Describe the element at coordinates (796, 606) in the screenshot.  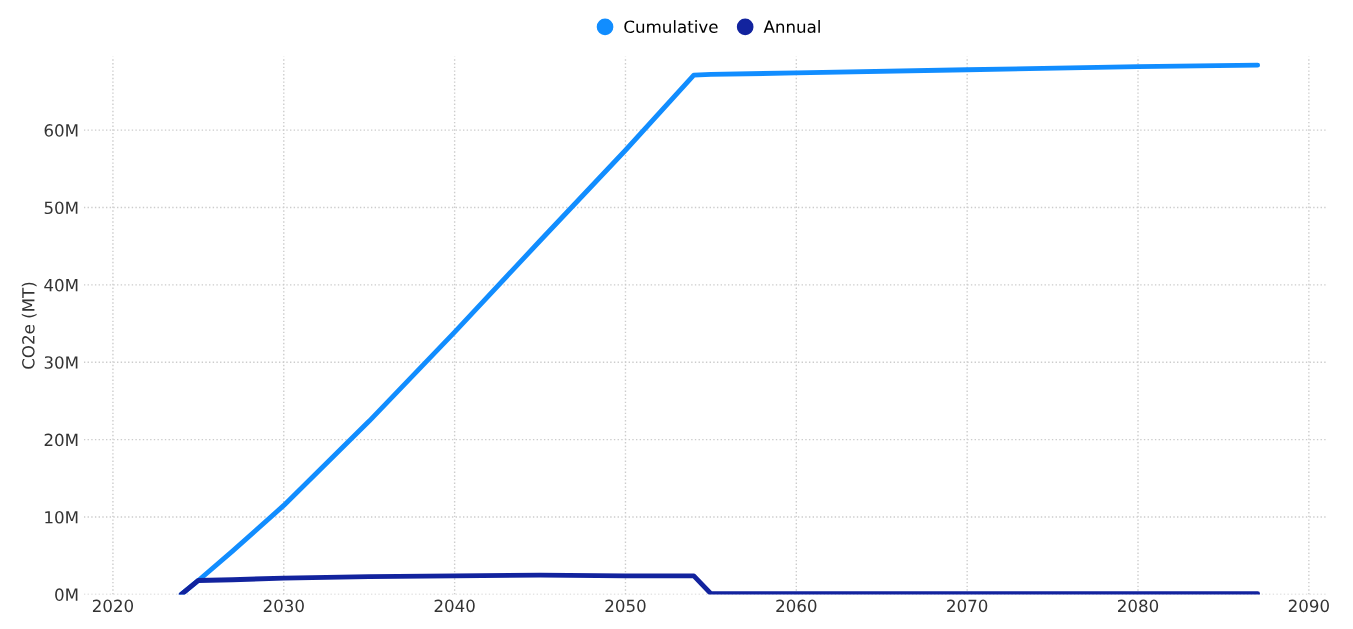
I see `x-tick-label: 2060` at that location.